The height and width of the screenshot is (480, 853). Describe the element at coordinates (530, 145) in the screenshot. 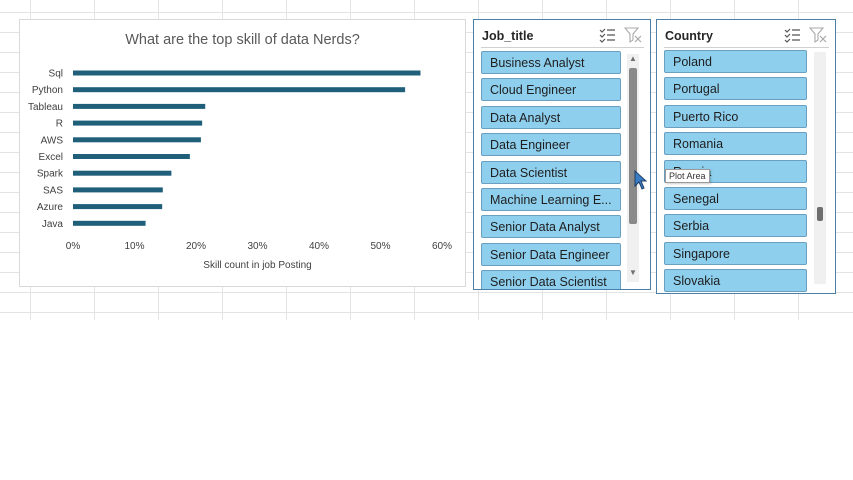

I see `slicer-item-label: Data Engineer` at that location.